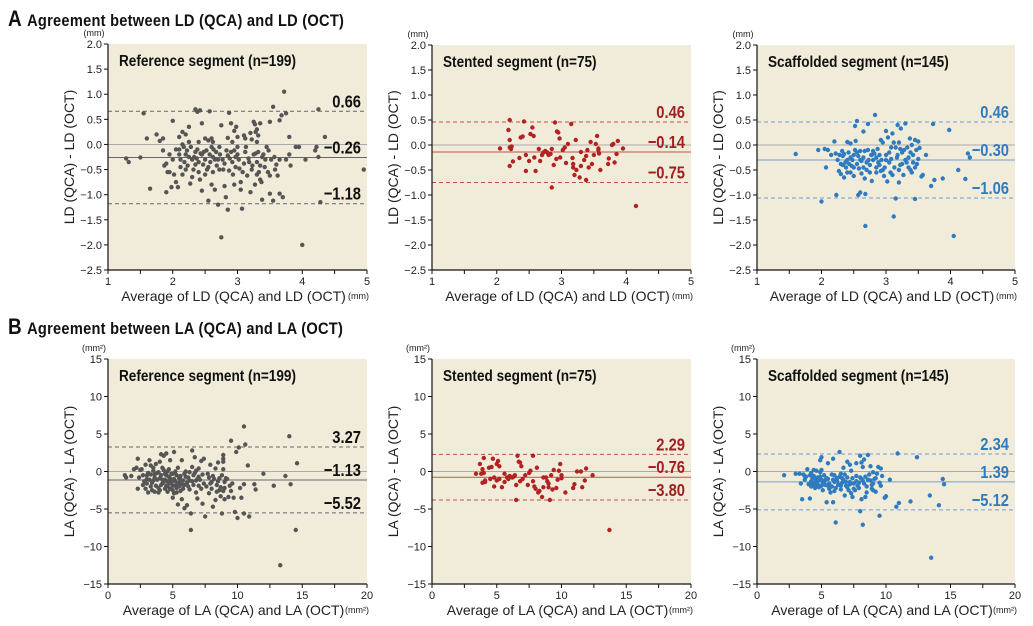 The height and width of the screenshot is (626, 1033). What do you see at coordinates (91, 196) in the screenshot?
I see `y-tick-label: −1.0` at bounding box center [91, 196].